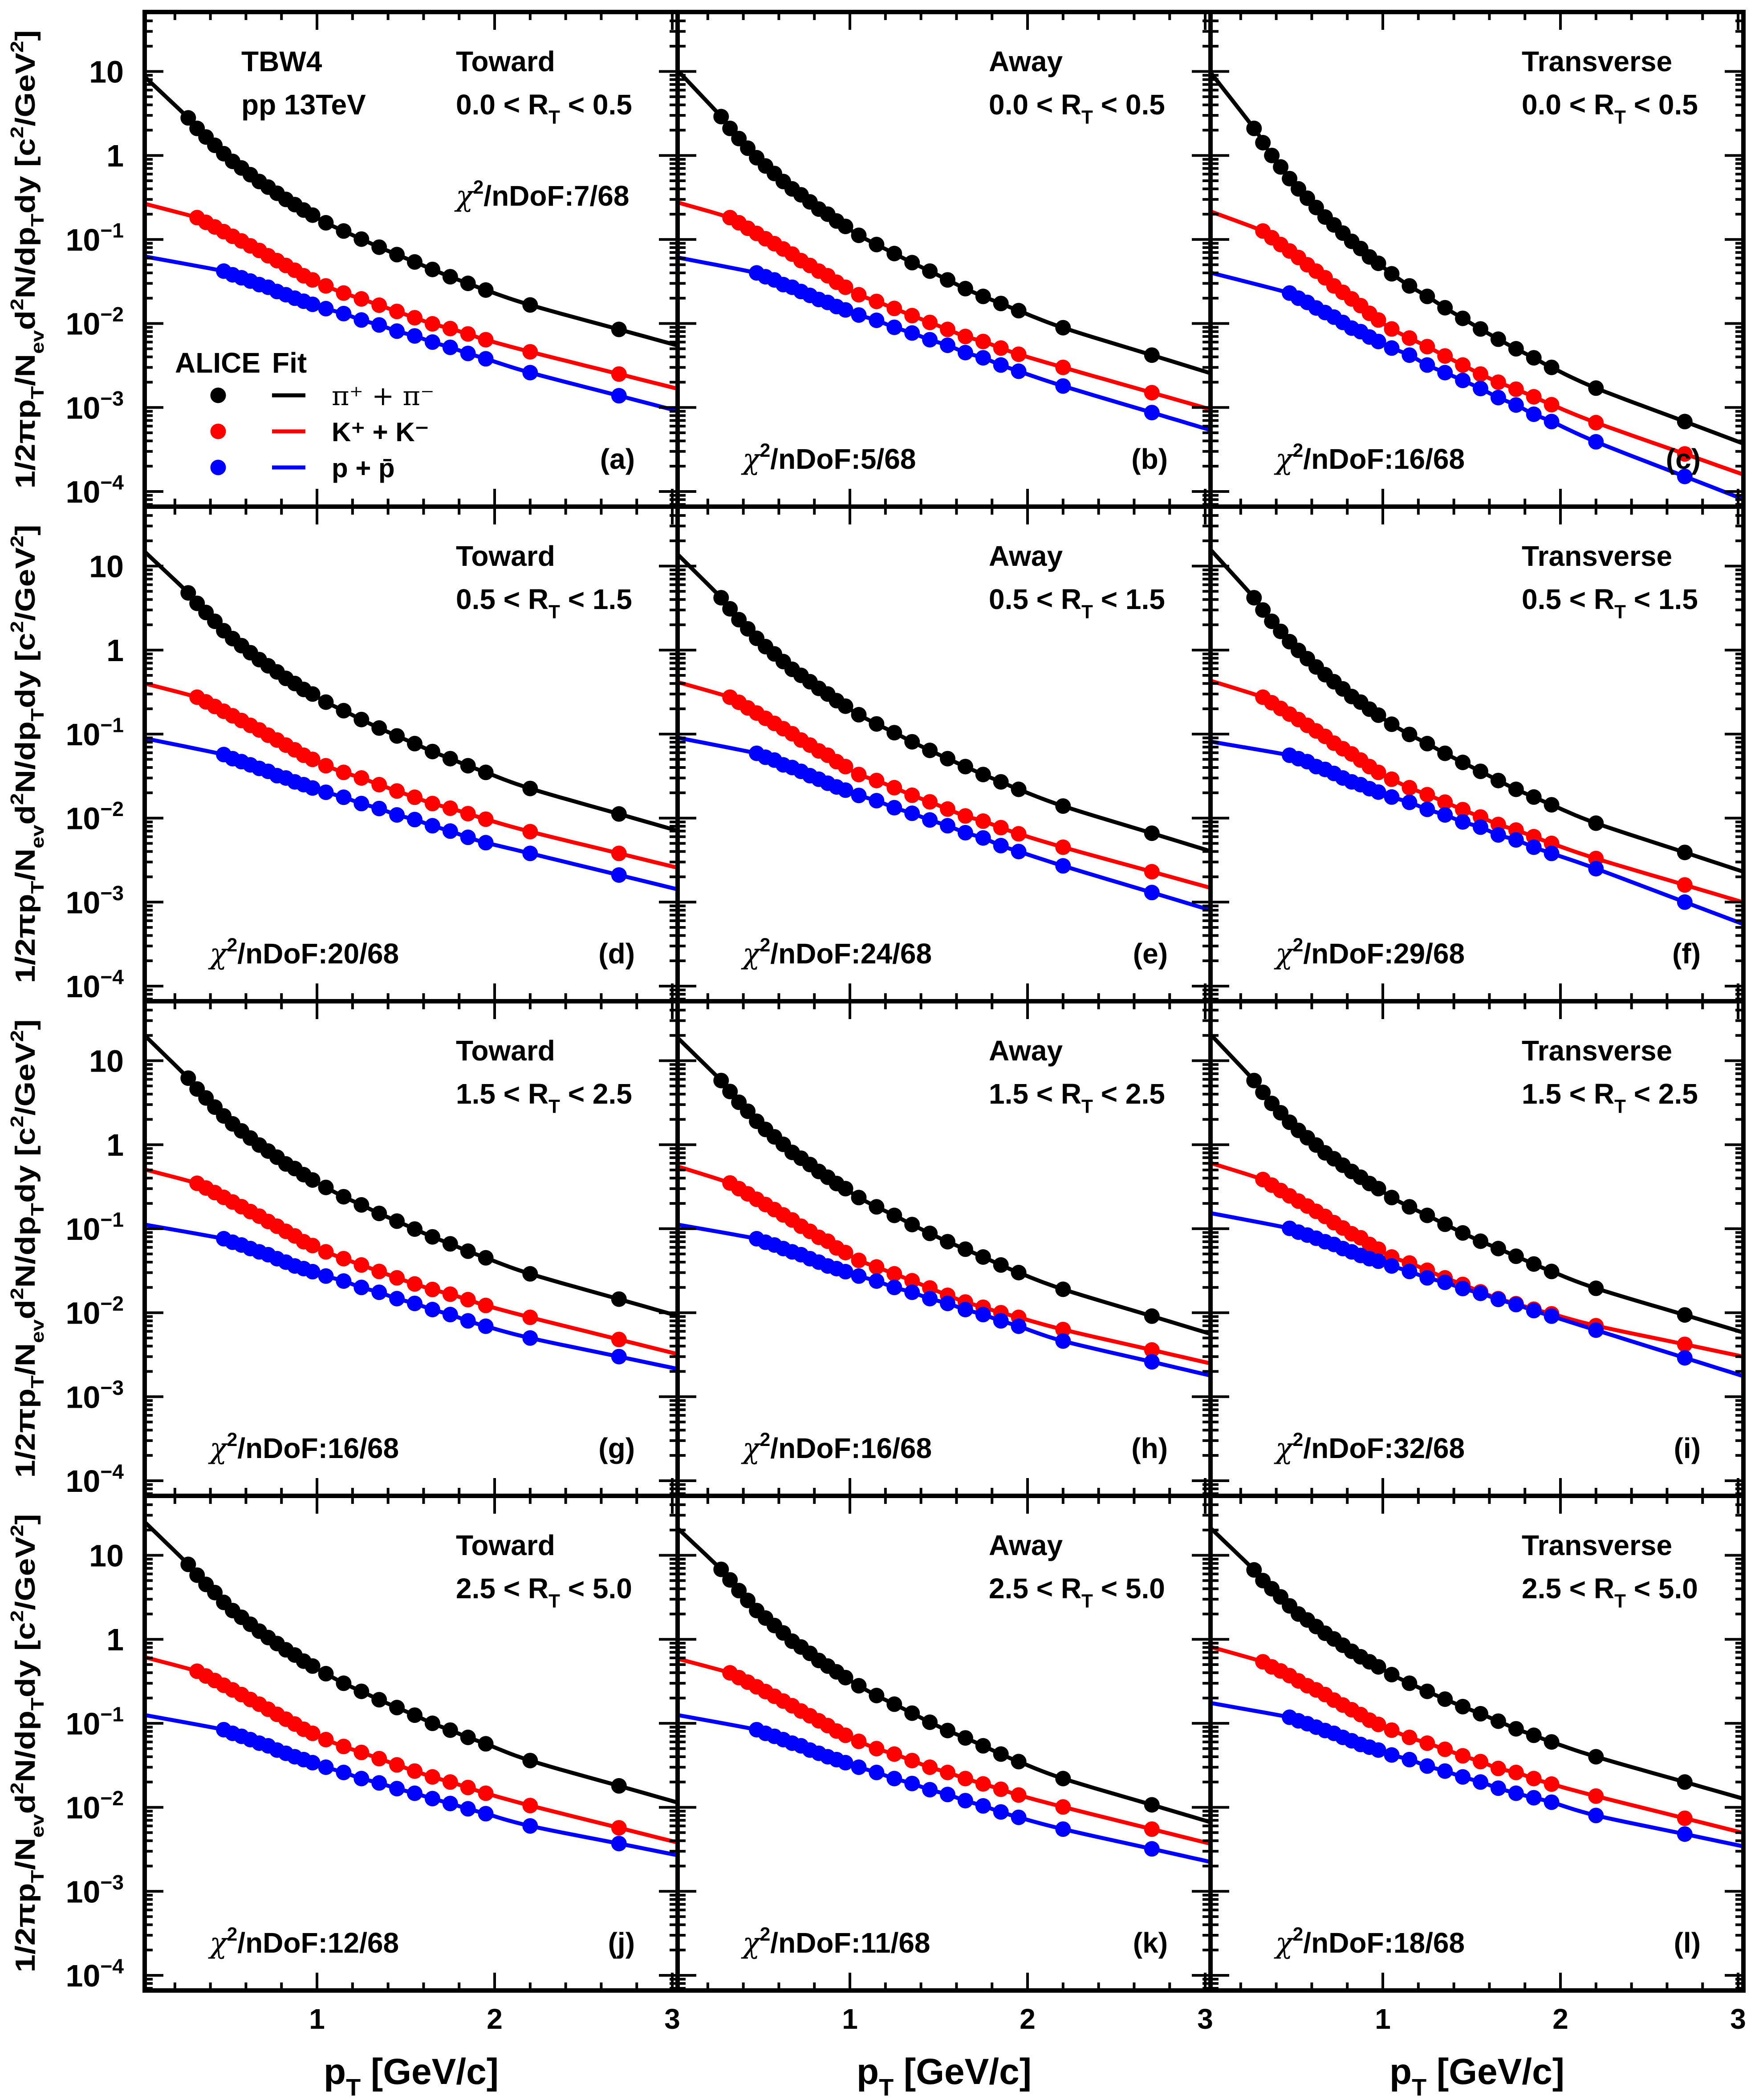  What do you see at coordinates (233, 944) in the screenshot?
I see `chi2-exponent: 2` at bounding box center [233, 944].